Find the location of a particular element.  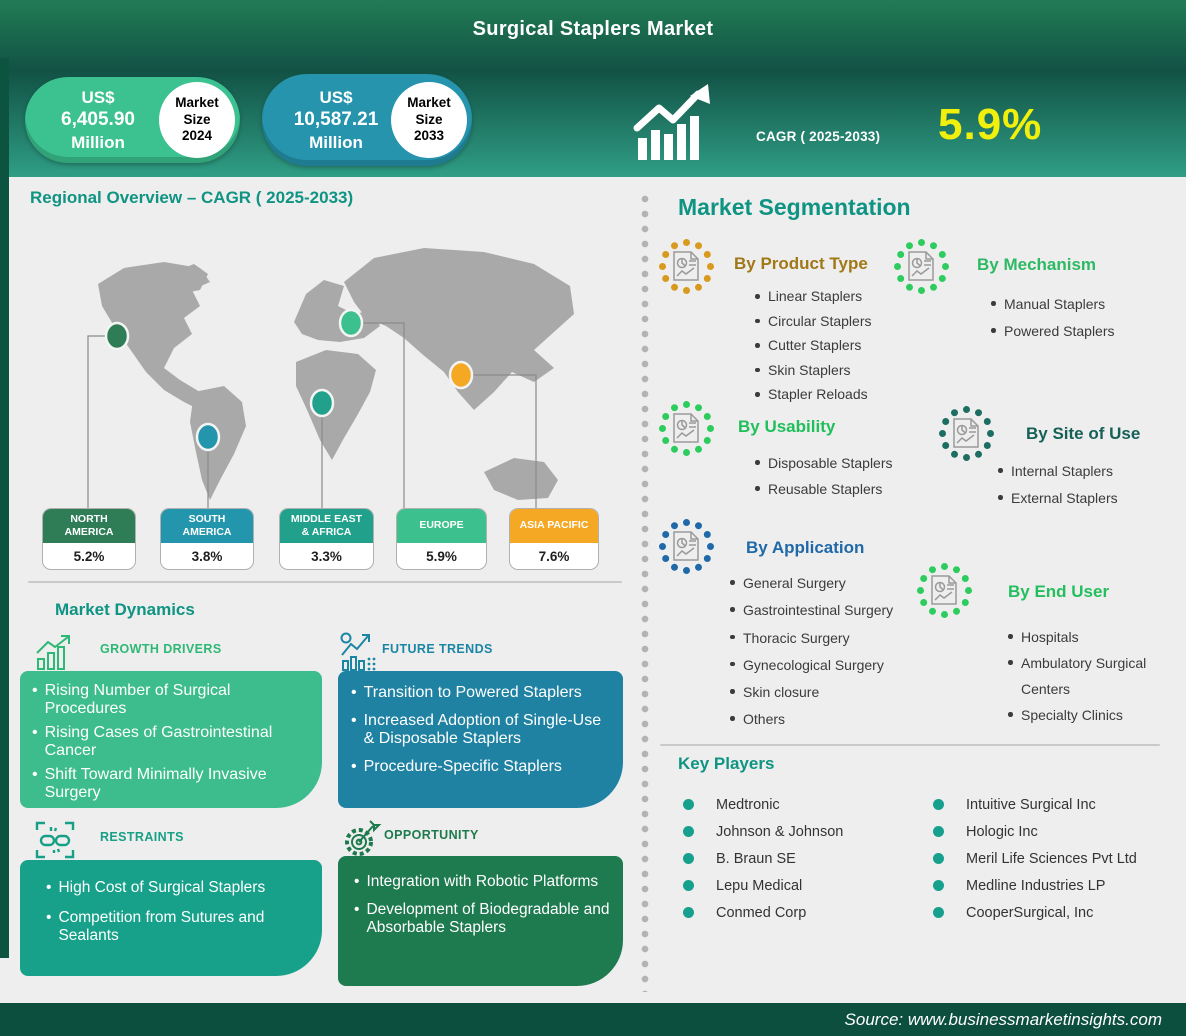

segment-item: Specialty Clinics is located at coordinates (1086, 715).